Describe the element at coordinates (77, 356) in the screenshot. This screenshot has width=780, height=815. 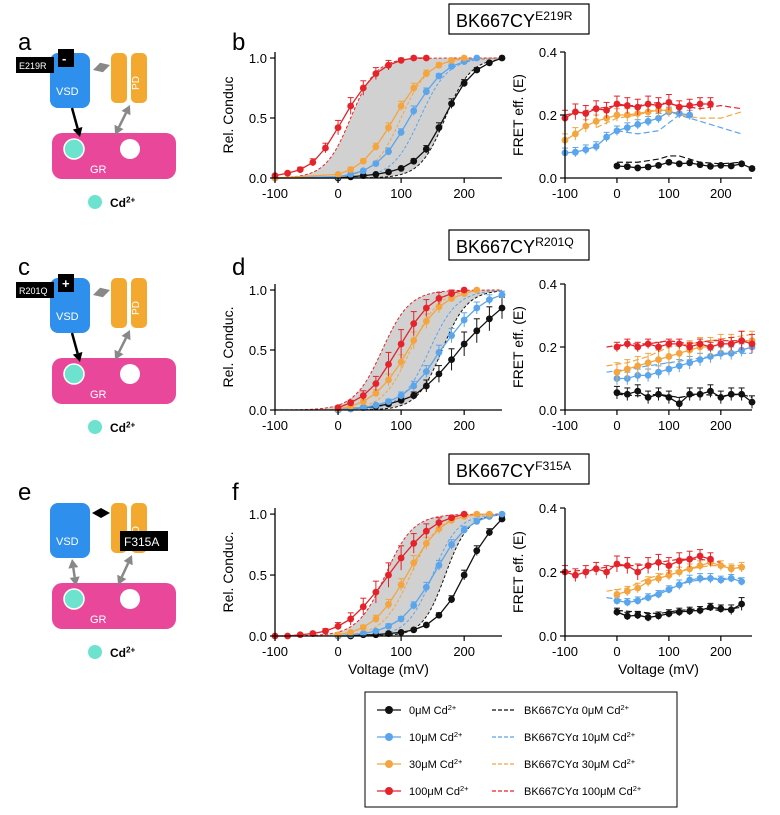
I see `vsd-gr-arrow-head` at that location.